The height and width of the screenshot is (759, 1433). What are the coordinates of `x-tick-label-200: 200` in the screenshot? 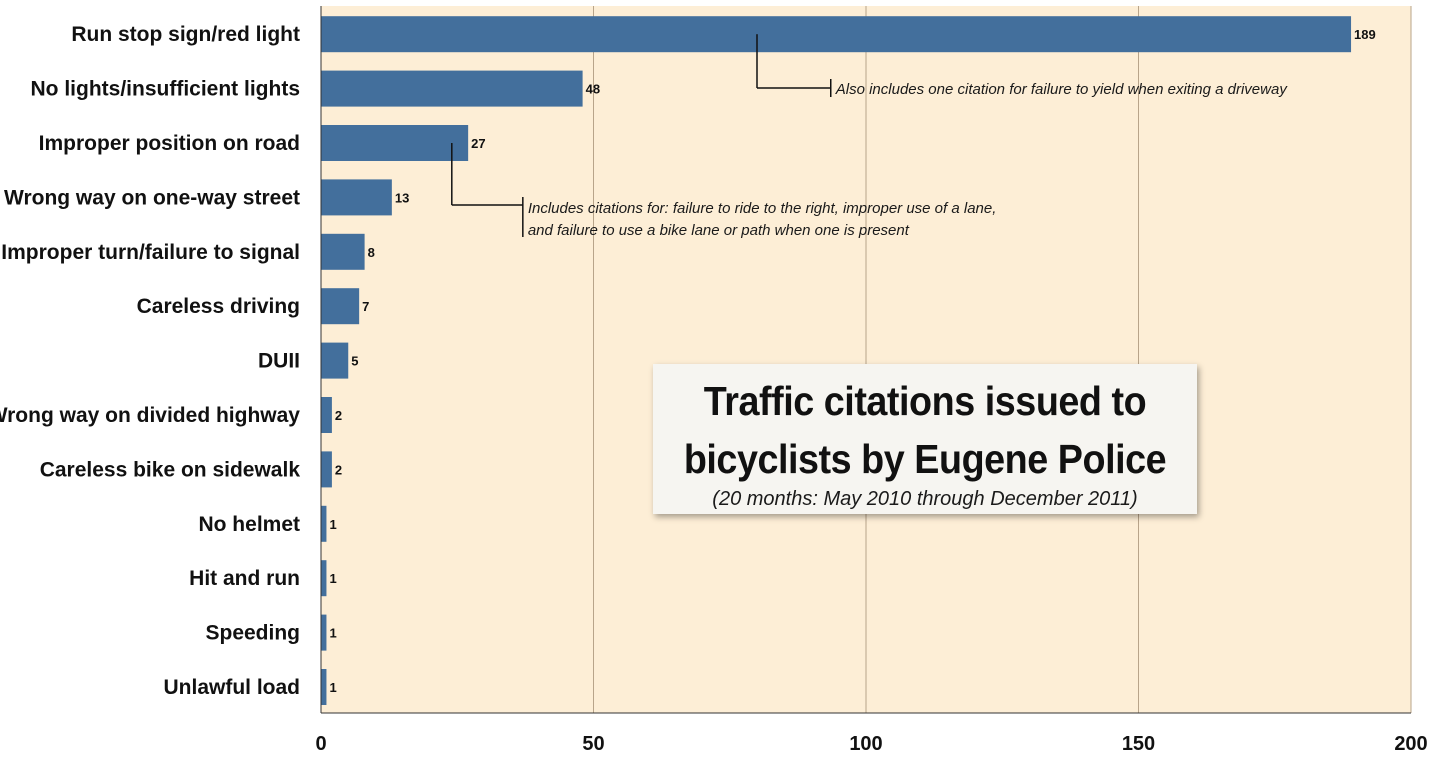 It's located at (1410, 744).